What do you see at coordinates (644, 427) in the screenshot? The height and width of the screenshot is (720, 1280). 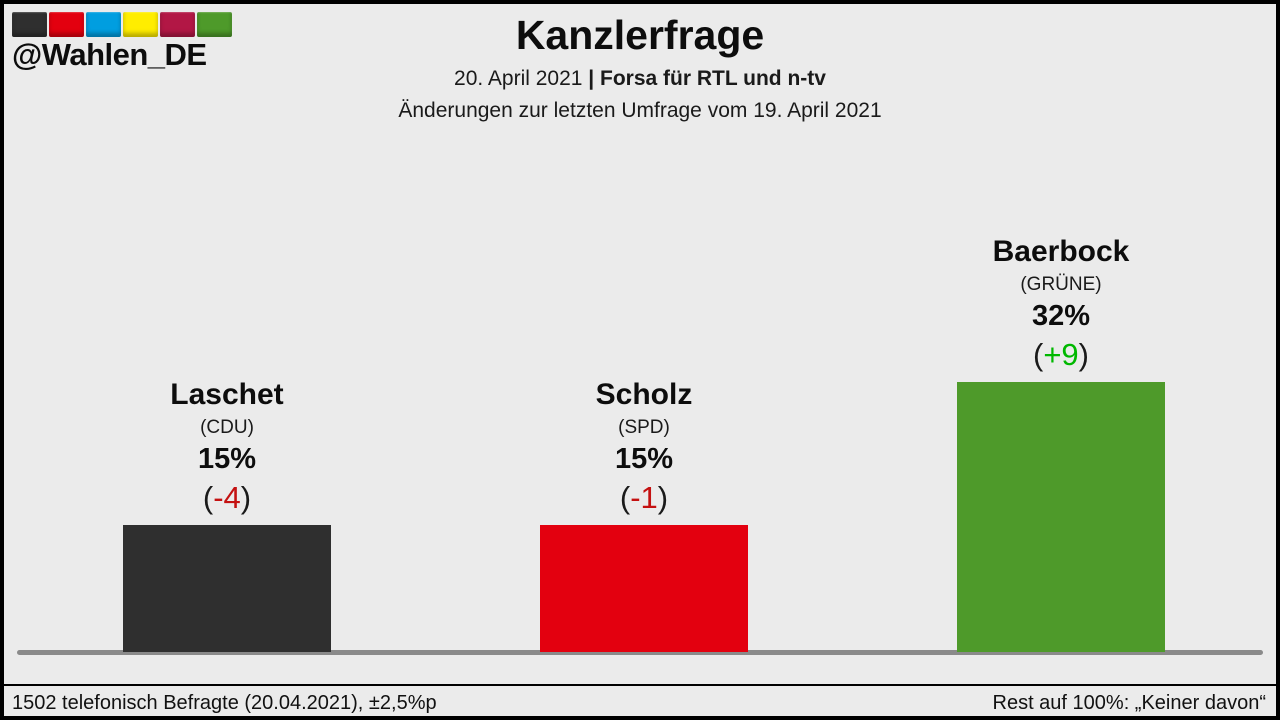 I see `candidate-party: (SPD)` at bounding box center [644, 427].